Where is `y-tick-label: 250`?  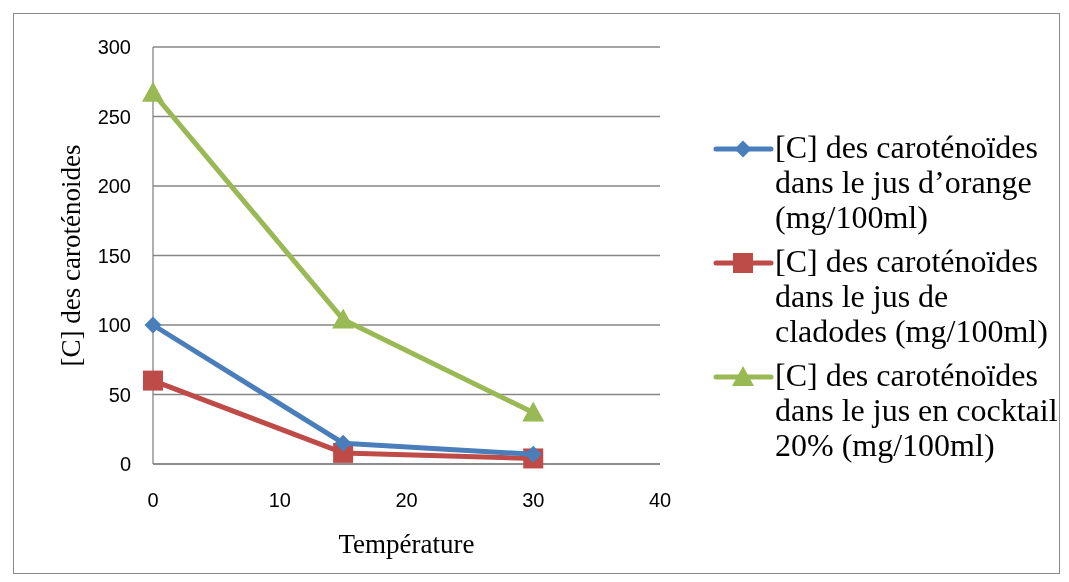 y-tick-label: 250 is located at coordinates (114, 116).